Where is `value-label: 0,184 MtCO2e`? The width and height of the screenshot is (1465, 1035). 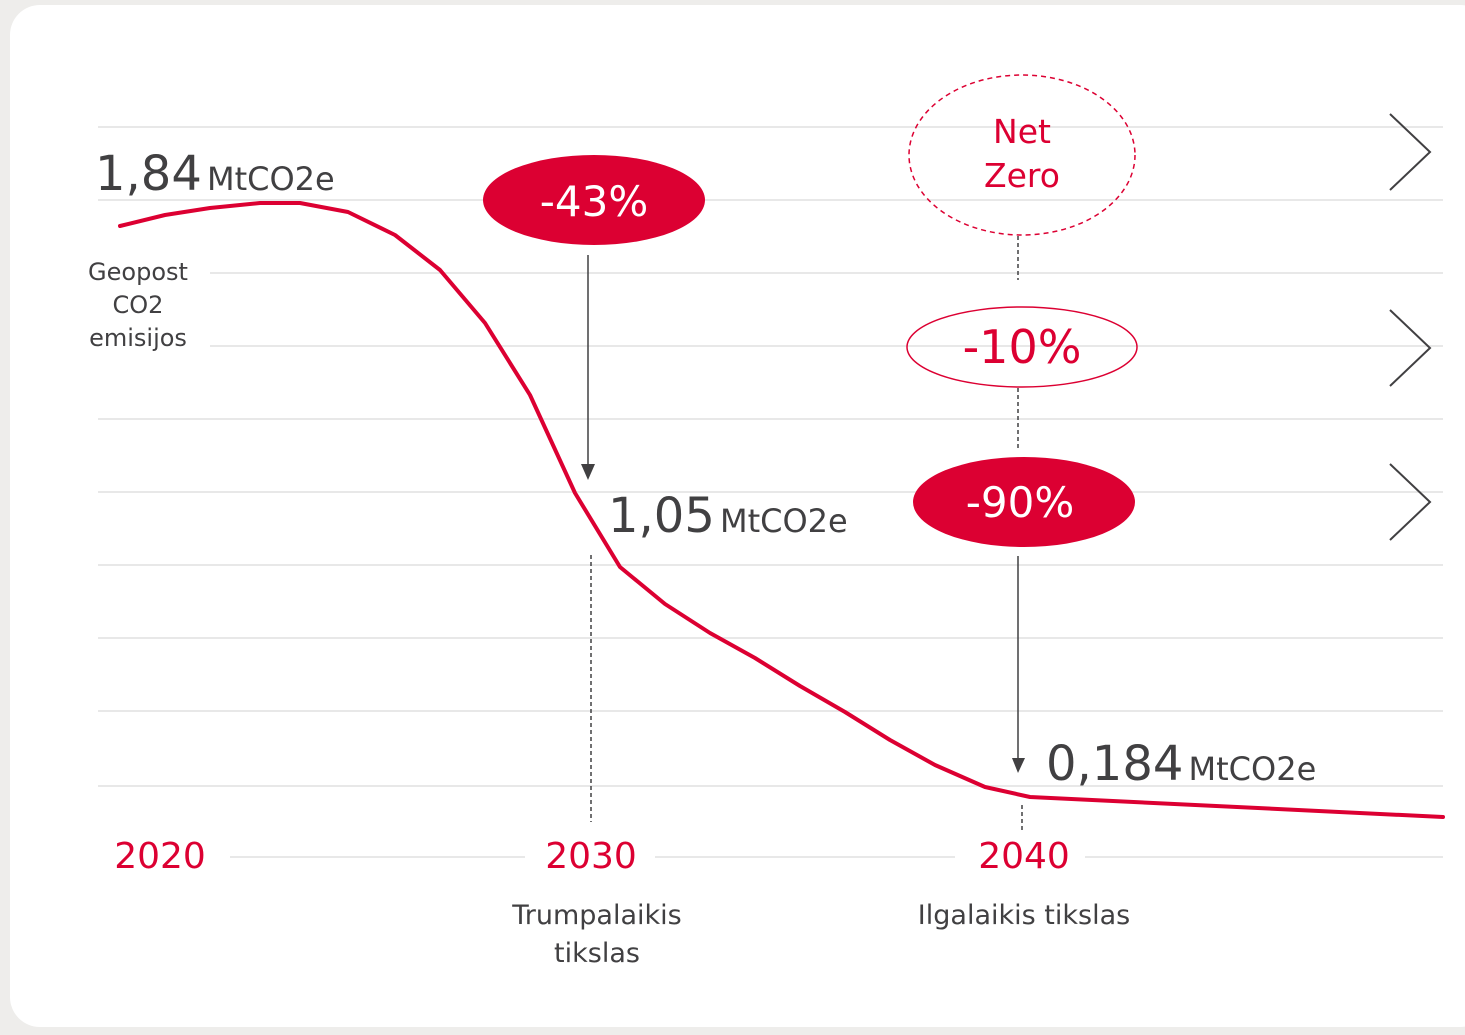 value-label: 0,184 MtCO2e is located at coordinates (1181, 764).